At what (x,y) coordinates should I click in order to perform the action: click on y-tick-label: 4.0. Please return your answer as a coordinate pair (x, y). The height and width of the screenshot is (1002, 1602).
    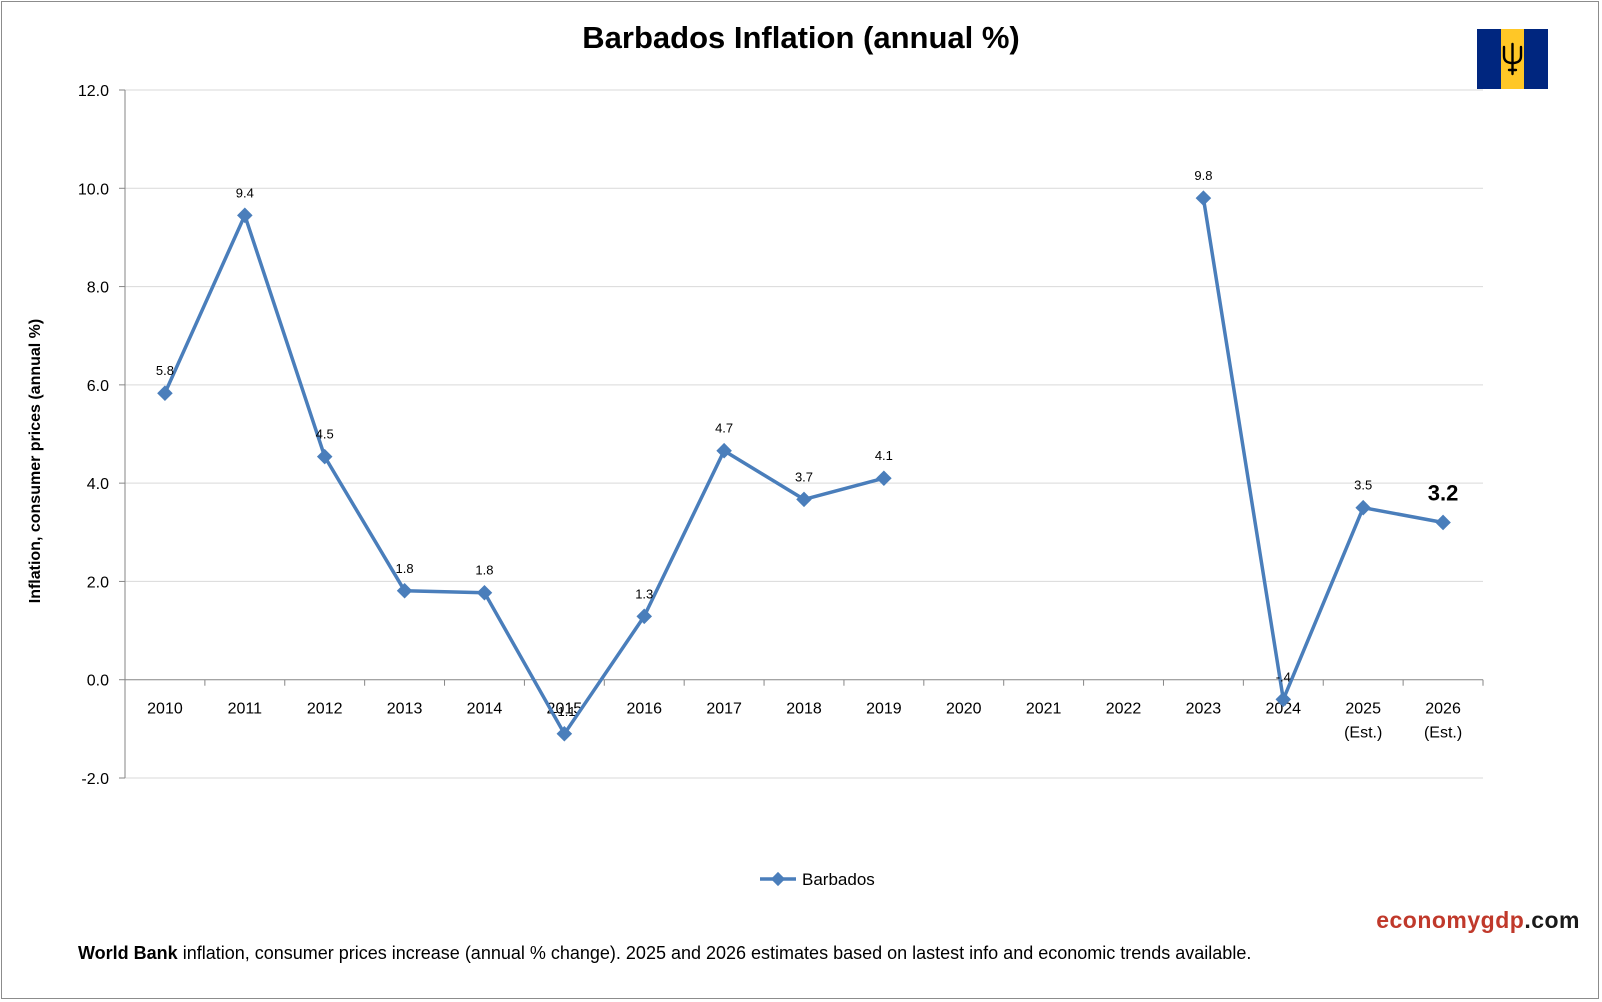
    Looking at the image, I should click on (98, 484).